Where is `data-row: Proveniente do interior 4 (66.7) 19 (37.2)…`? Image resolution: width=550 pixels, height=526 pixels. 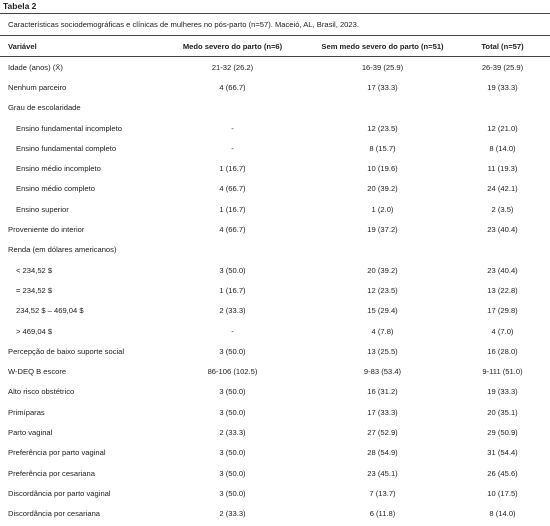 data-row: Proveniente do interior 4 (66.7) 19 (37.2)… is located at coordinates (275, 229).